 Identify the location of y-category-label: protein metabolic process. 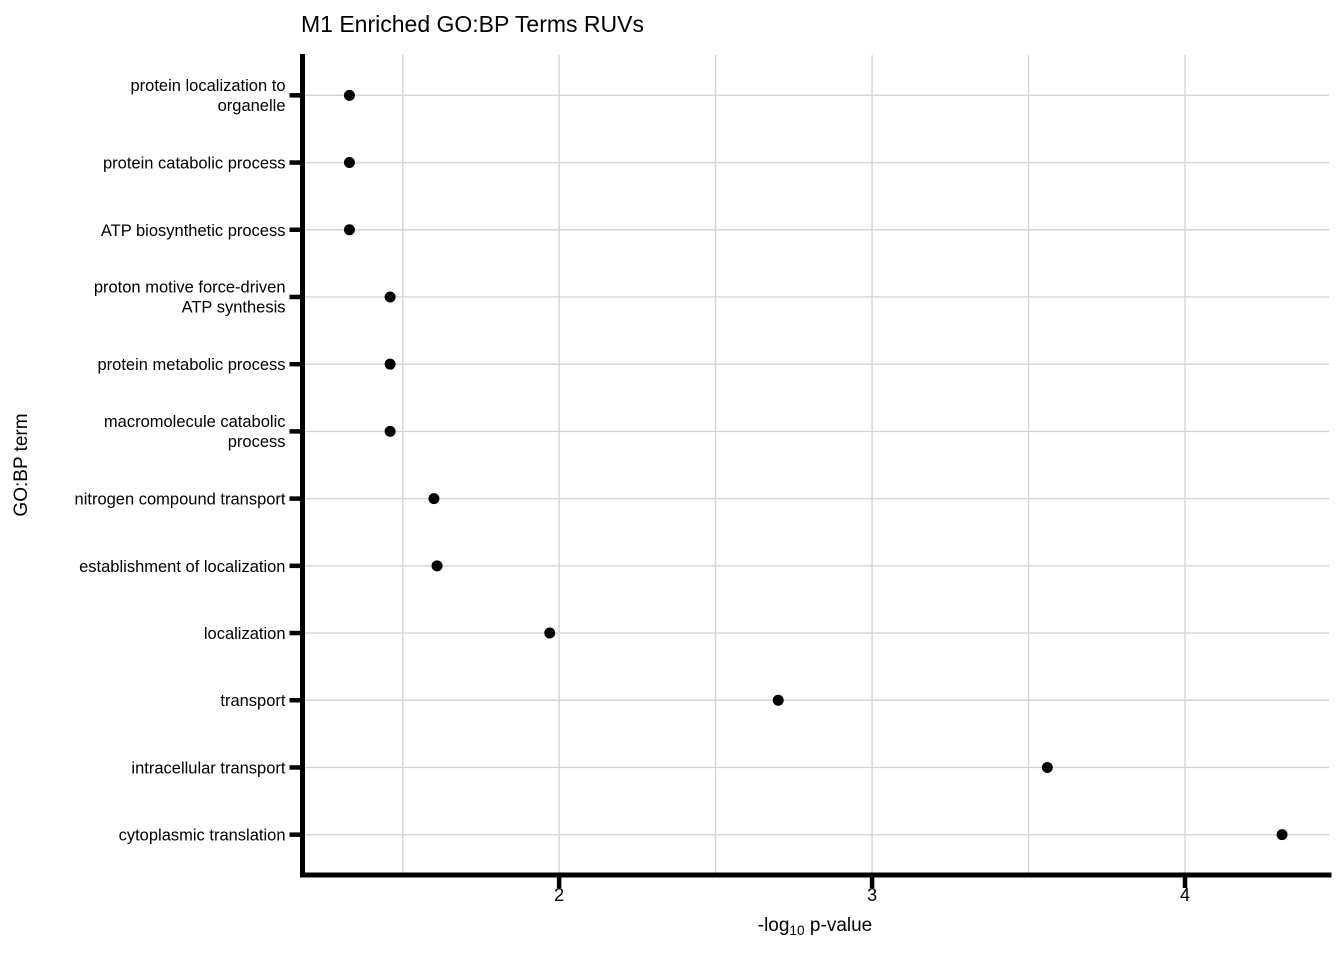
(191, 365).